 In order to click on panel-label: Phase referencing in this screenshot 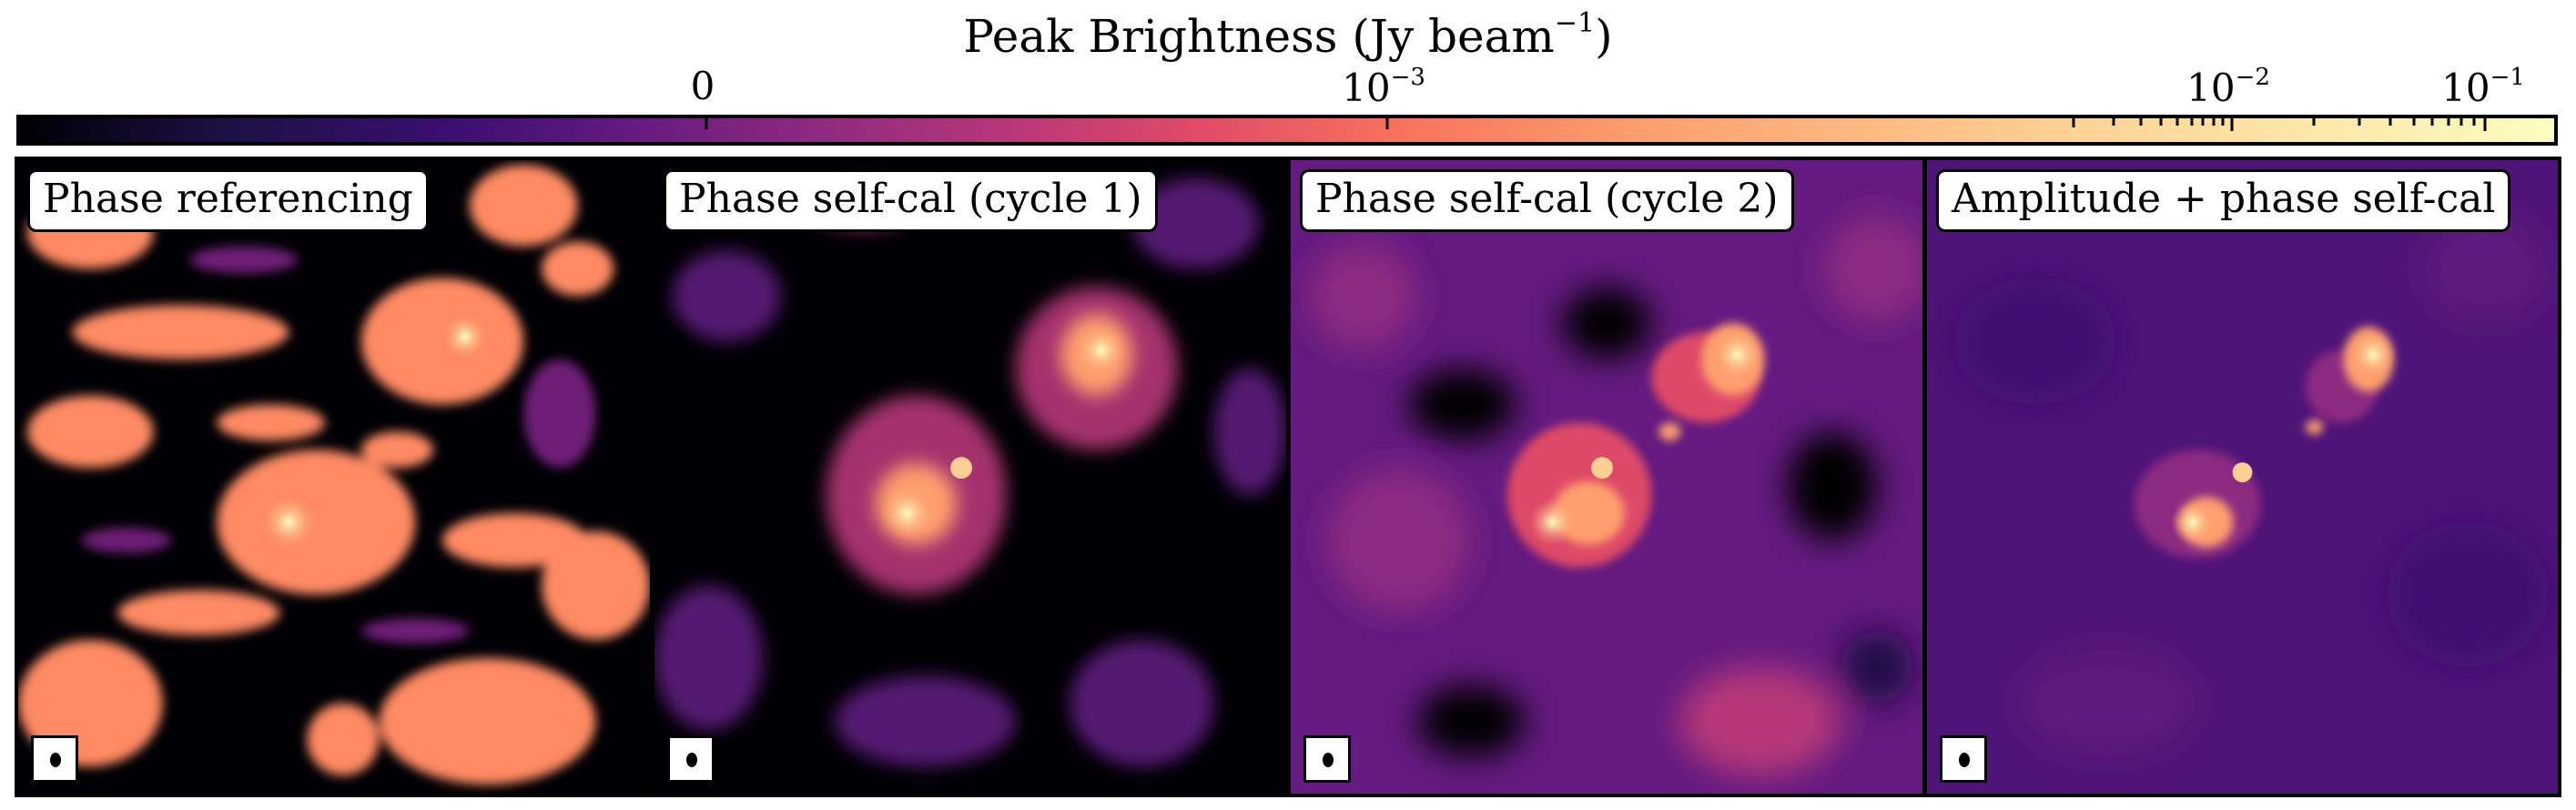, I will do `click(228, 200)`.